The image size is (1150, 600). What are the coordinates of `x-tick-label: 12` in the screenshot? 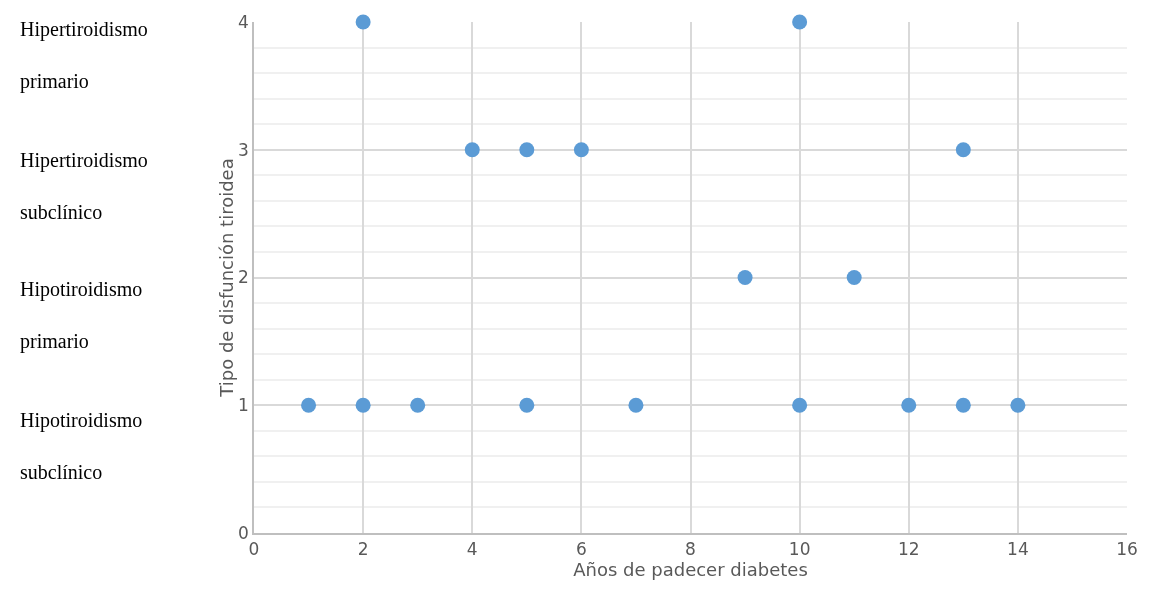 It's located at (908, 549).